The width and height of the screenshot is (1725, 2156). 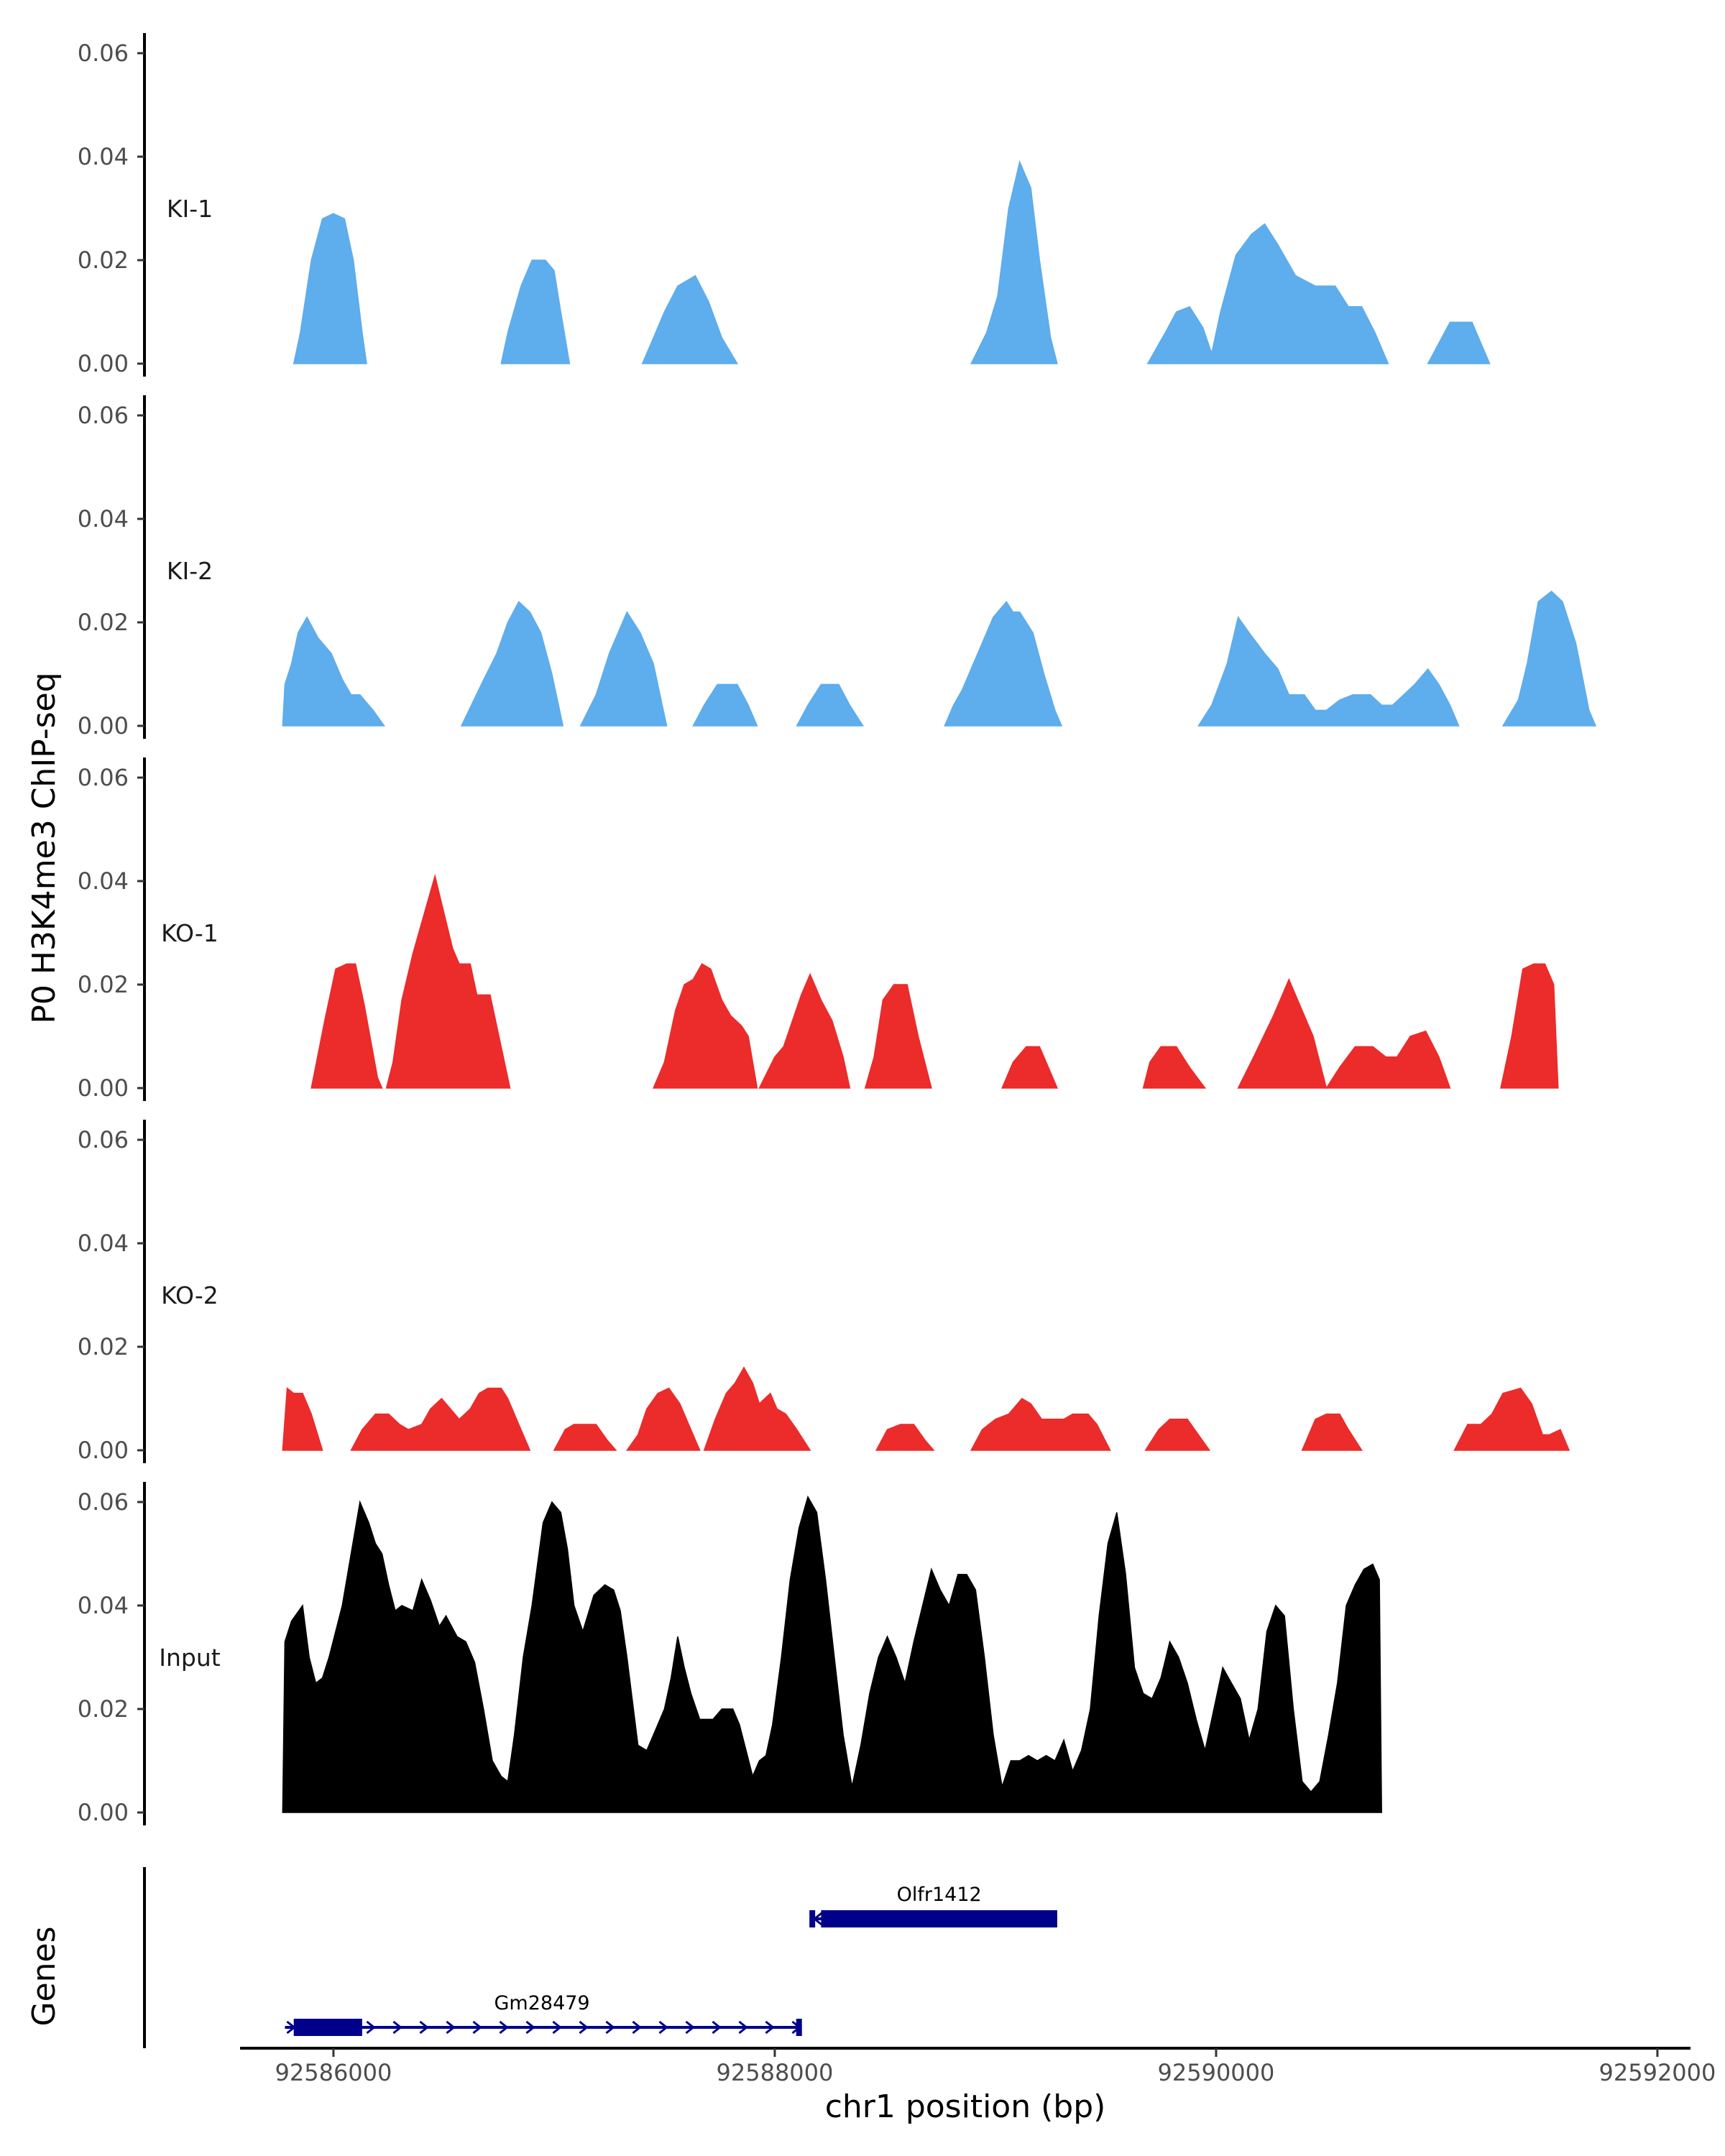 What do you see at coordinates (190, 1658) in the screenshot?
I see `track-label: Input` at bounding box center [190, 1658].